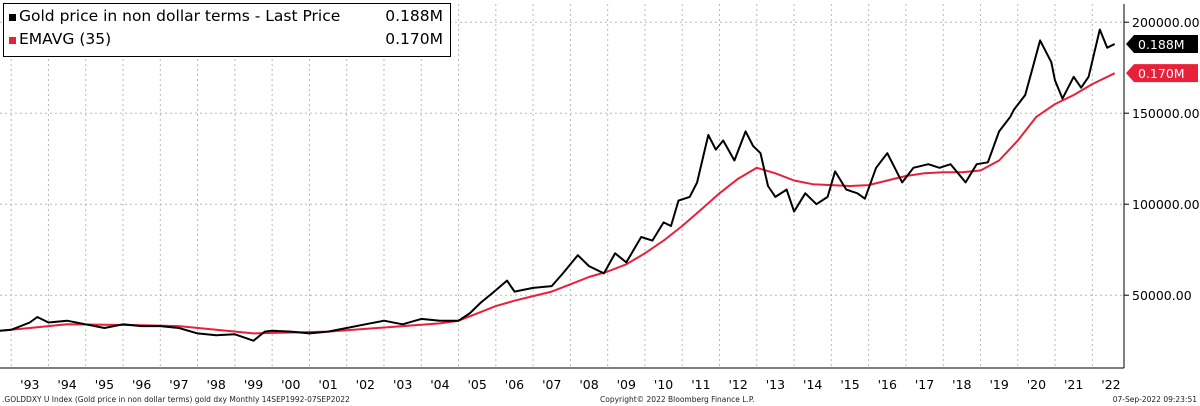  What do you see at coordinates (12, 17) in the screenshot?
I see `legend-swatch-black` at bounding box center [12, 17].